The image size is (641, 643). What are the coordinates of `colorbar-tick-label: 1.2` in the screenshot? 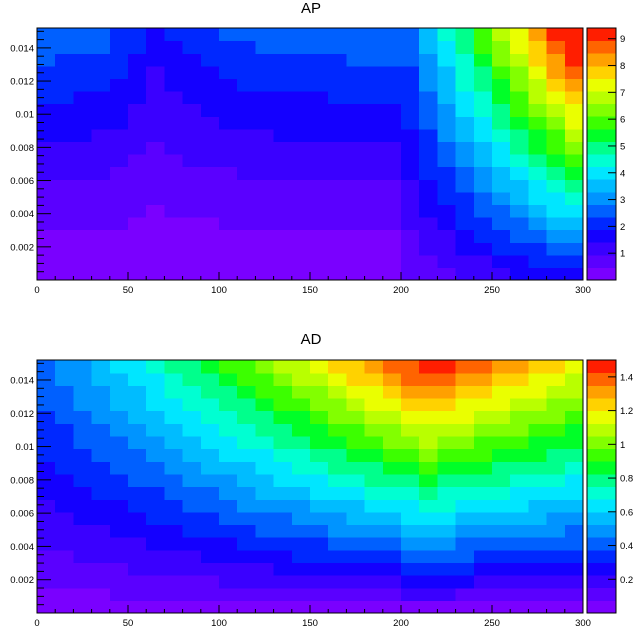 It's located at (626, 411).